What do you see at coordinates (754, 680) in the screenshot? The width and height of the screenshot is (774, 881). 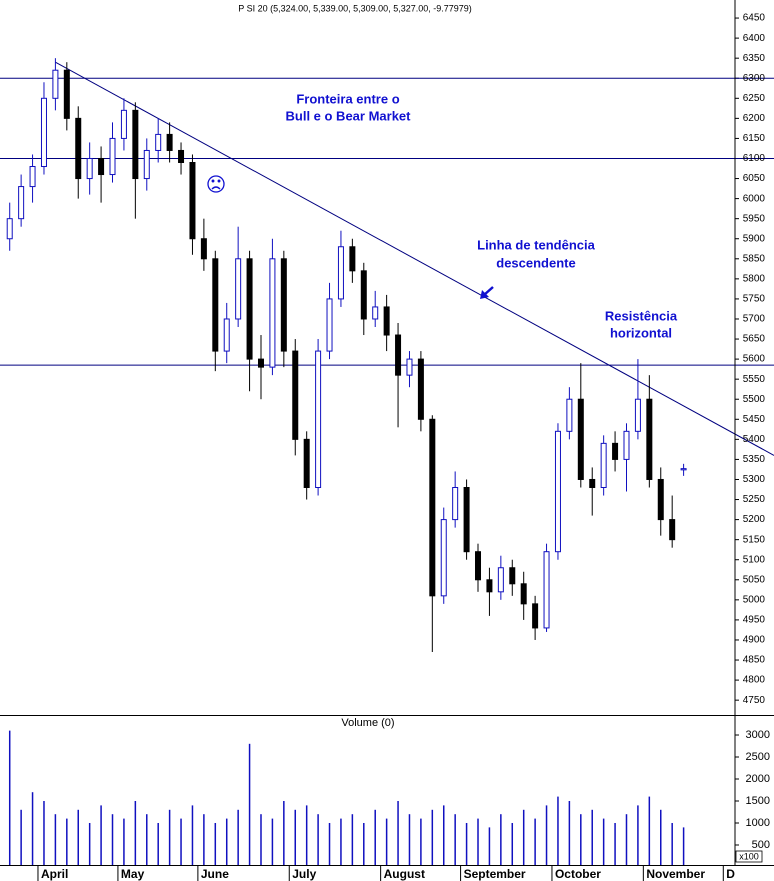 I see `y-tick-label: 4800` at bounding box center [754, 680].